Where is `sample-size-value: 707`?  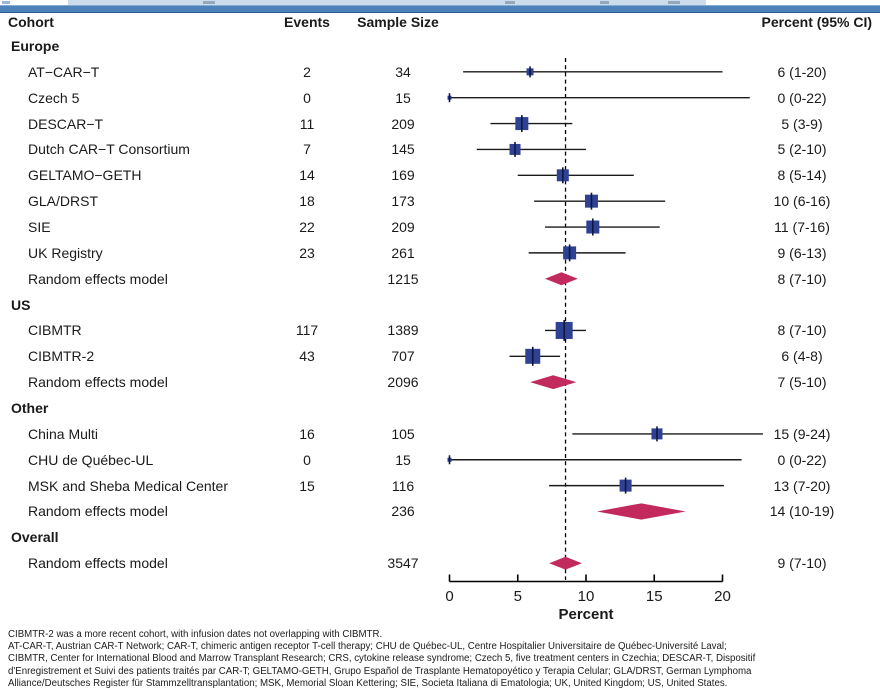 sample-size-value: 707 is located at coordinates (403, 356).